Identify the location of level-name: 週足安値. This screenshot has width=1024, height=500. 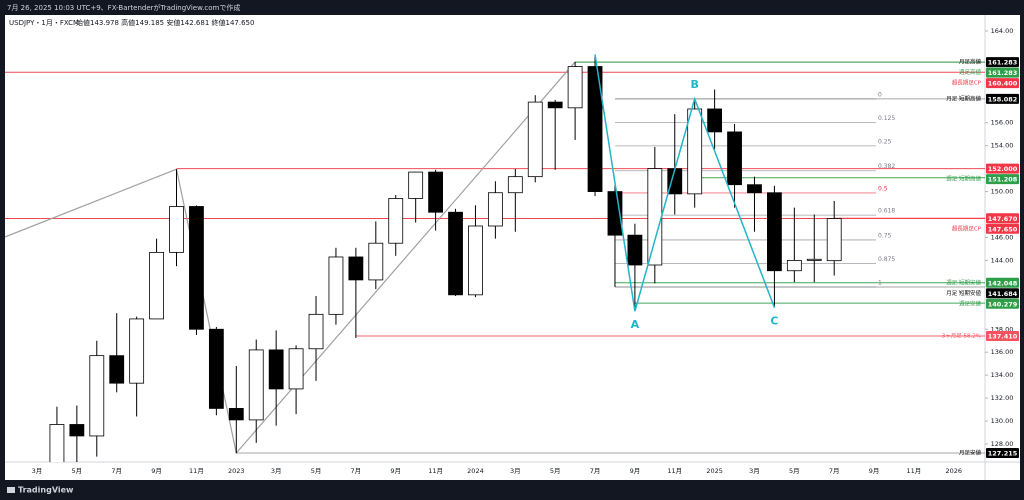
(970, 303).